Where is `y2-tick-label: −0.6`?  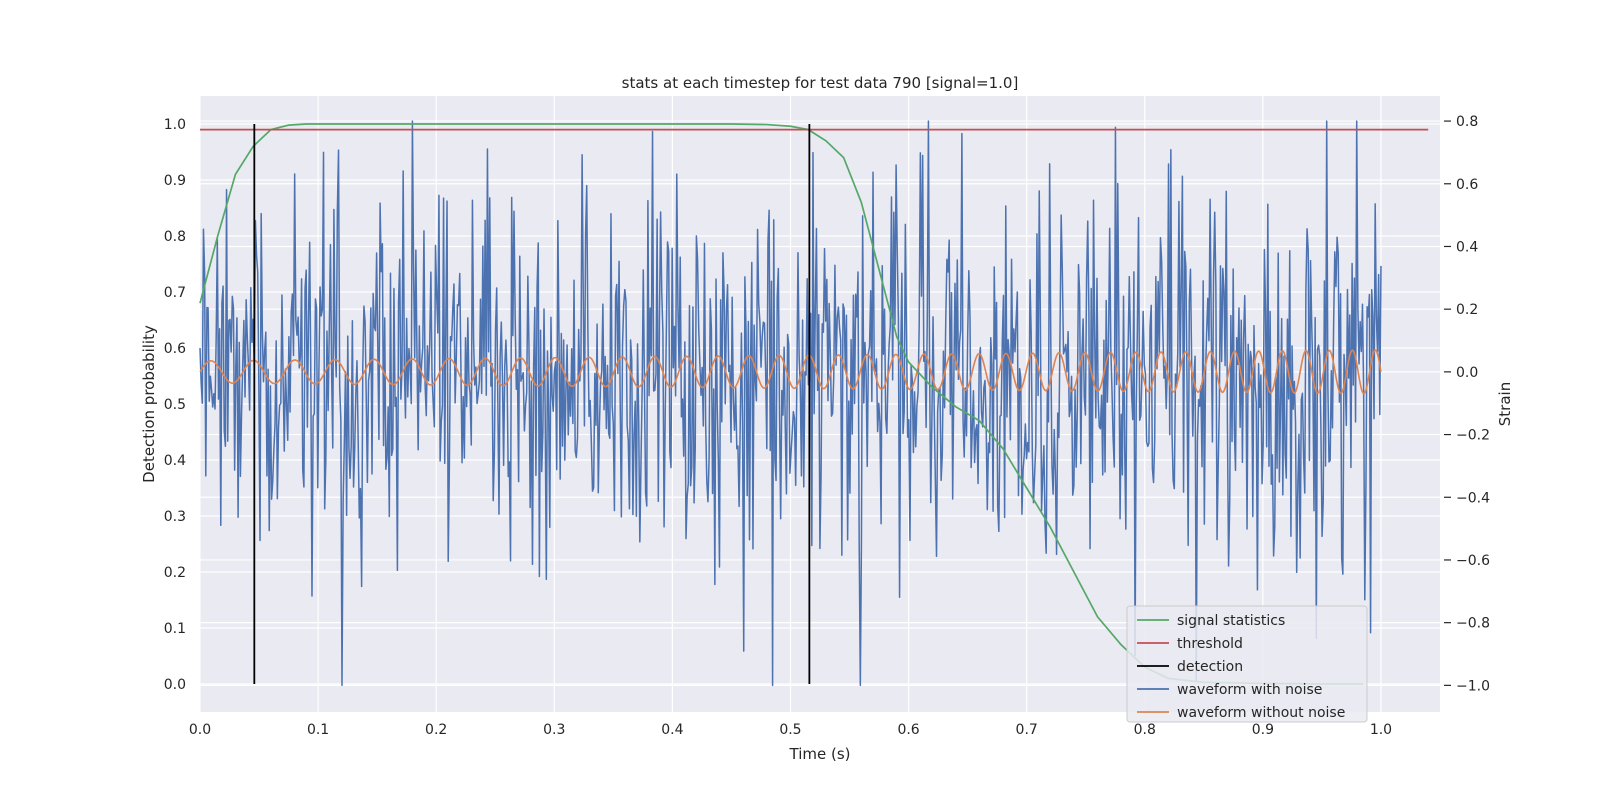
y2-tick-label: −0.6 is located at coordinates (1473, 561).